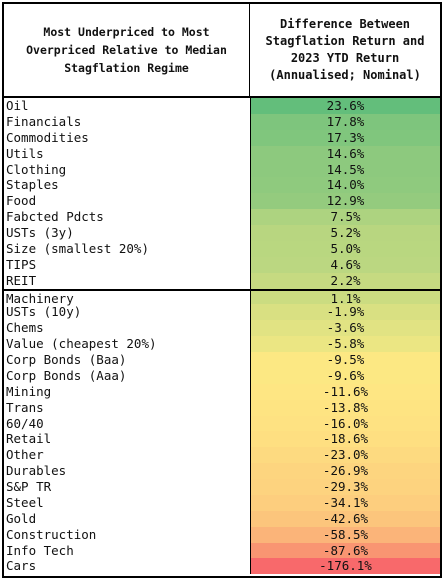 The height and width of the screenshot is (582, 447). I want to click on row-value: 17.8%, so click(345, 121).